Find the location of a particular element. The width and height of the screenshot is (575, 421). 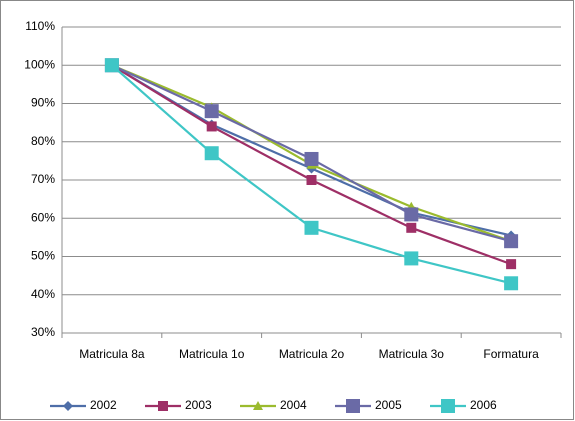

y-tick-label: 40% is located at coordinates (43, 294).